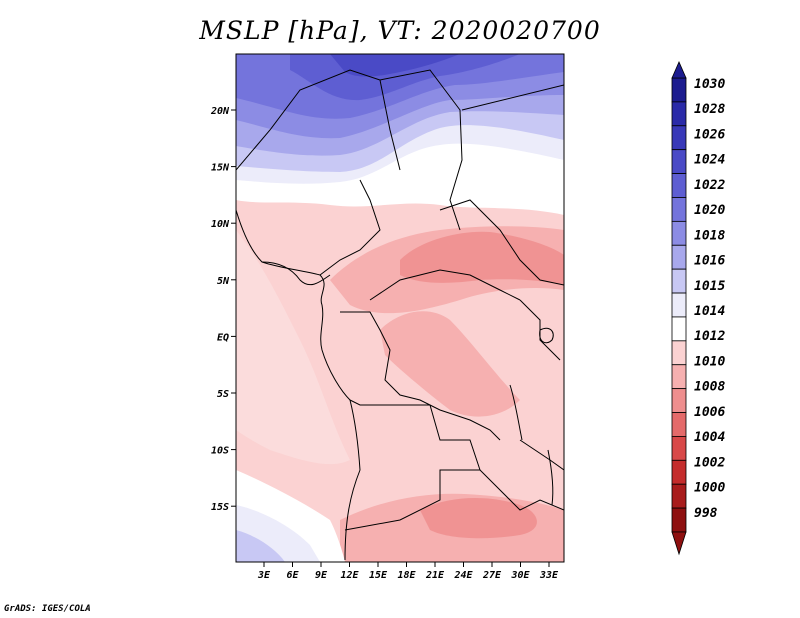 The image size is (800, 618). I want to click on colorbar-label: 1024, so click(709, 160).